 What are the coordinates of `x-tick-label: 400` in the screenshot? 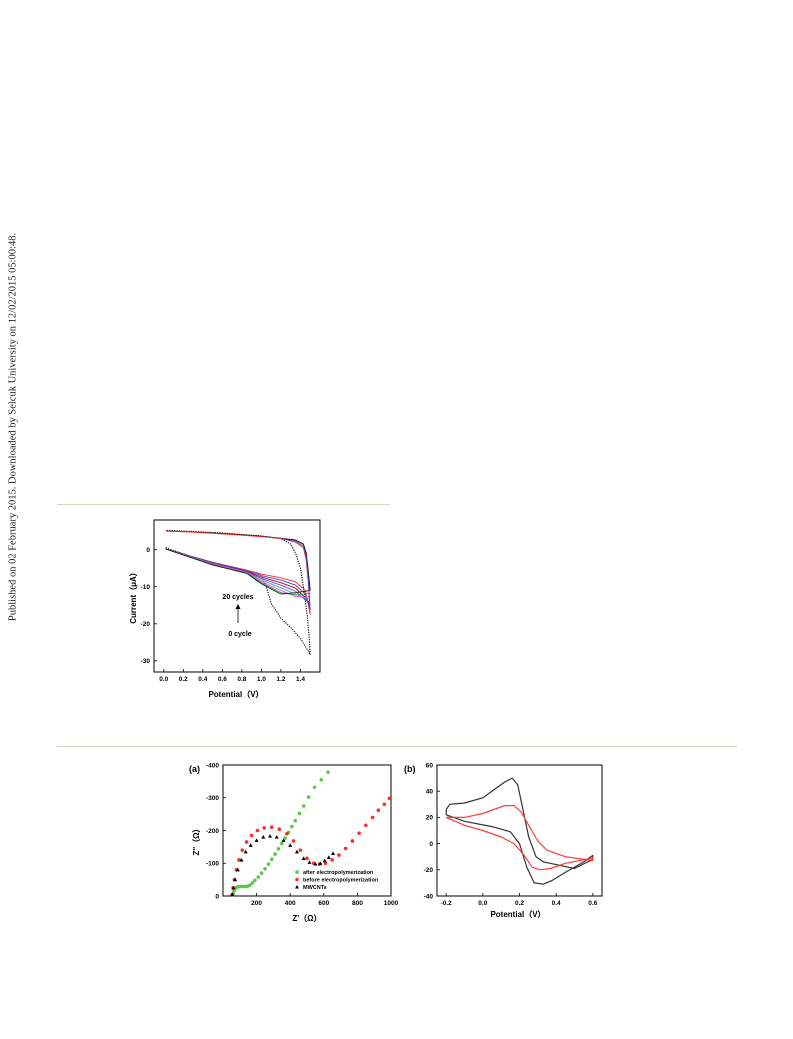 It's located at (290, 903).